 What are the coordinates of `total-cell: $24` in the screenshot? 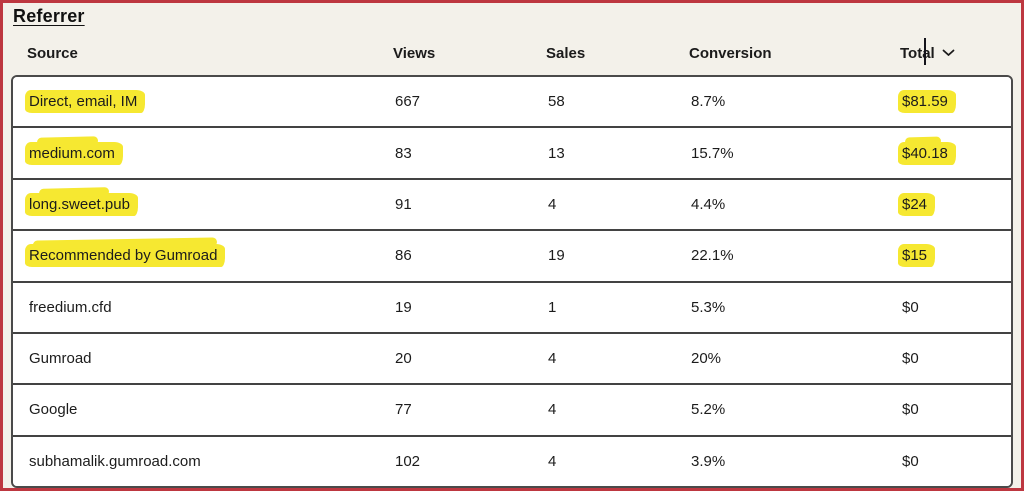 It's located at (954, 204).